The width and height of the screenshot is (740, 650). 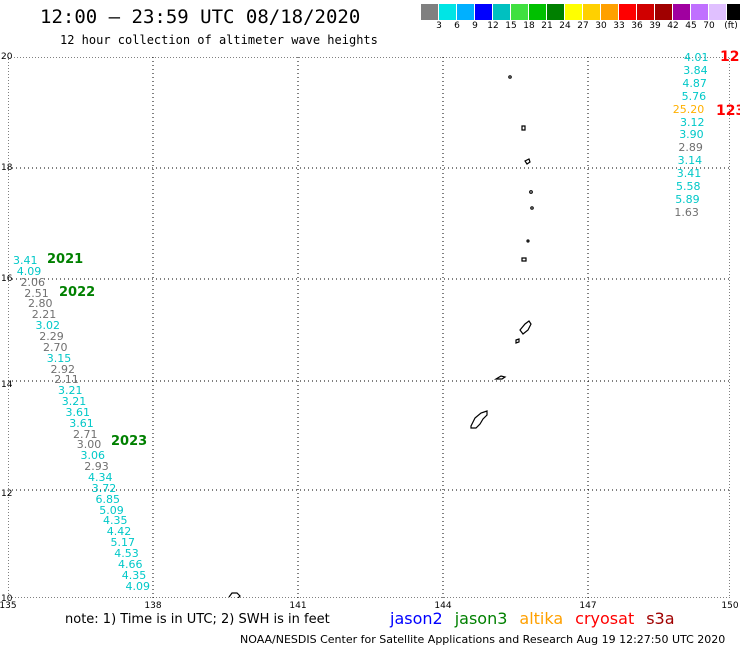 I want to click on wave-height-value: 4.01, so click(x=696, y=57).